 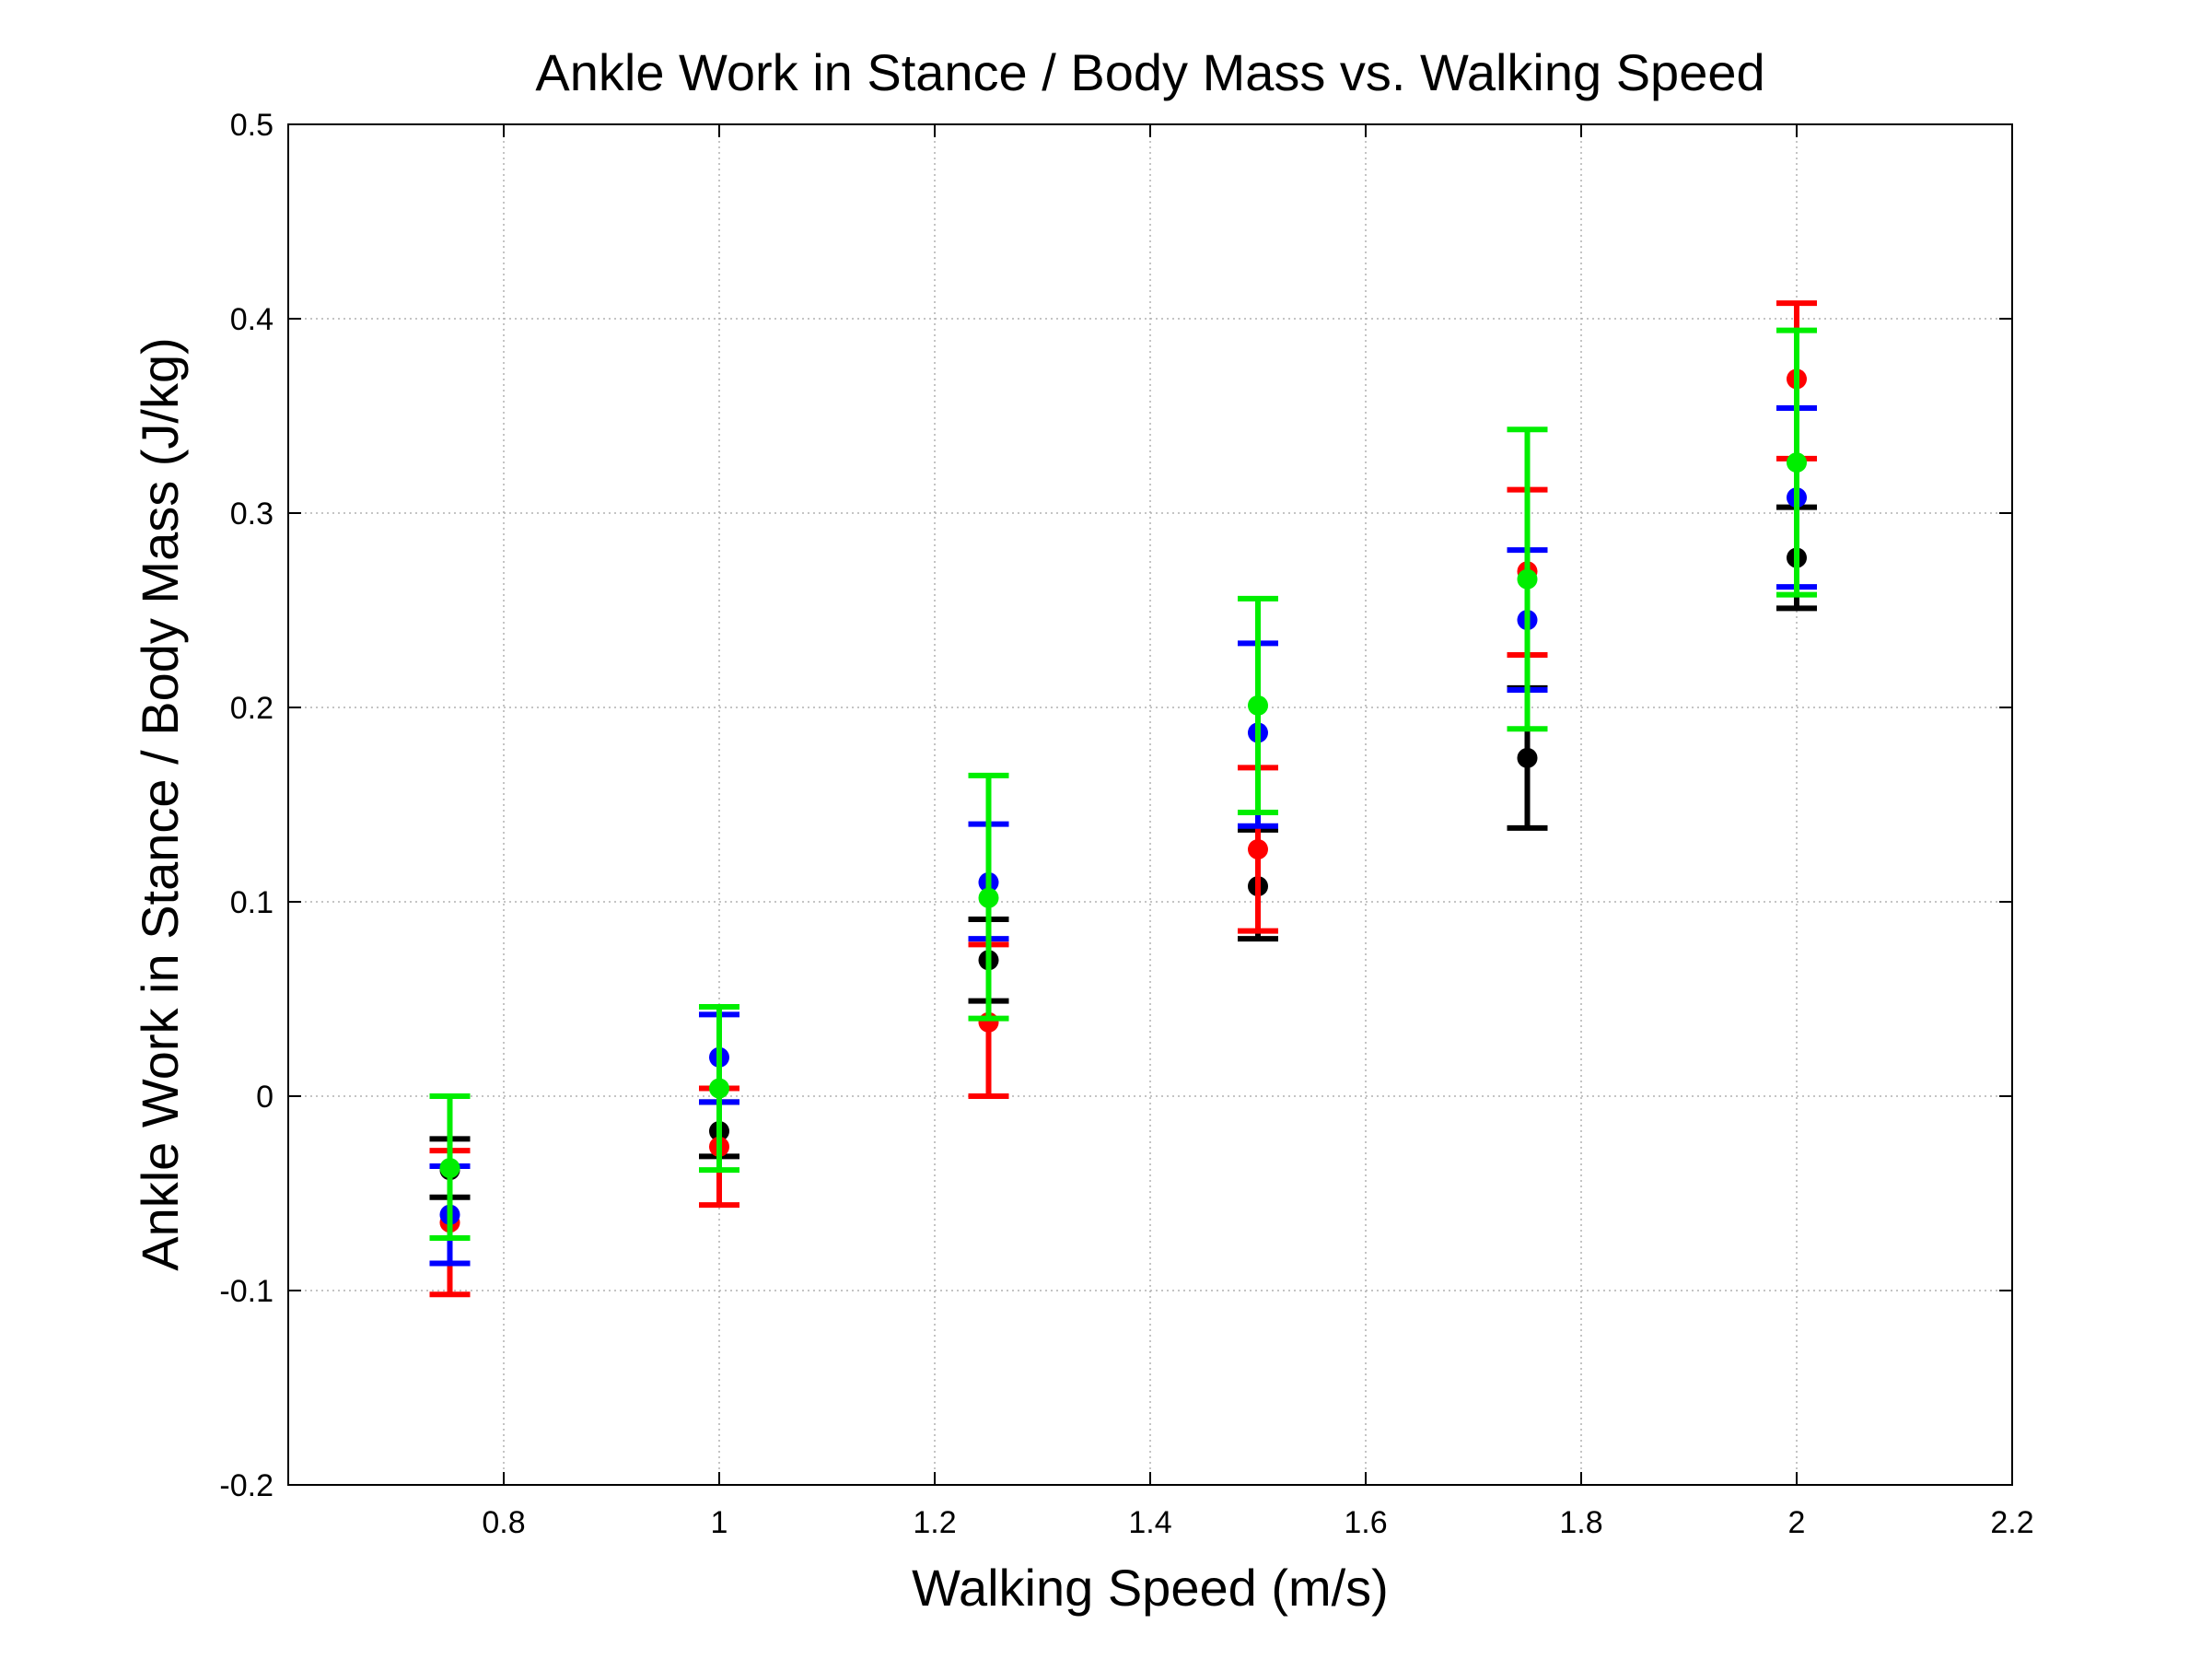 I want to click on x-tick-label: 2.2, so click(x=2011, y=1522).